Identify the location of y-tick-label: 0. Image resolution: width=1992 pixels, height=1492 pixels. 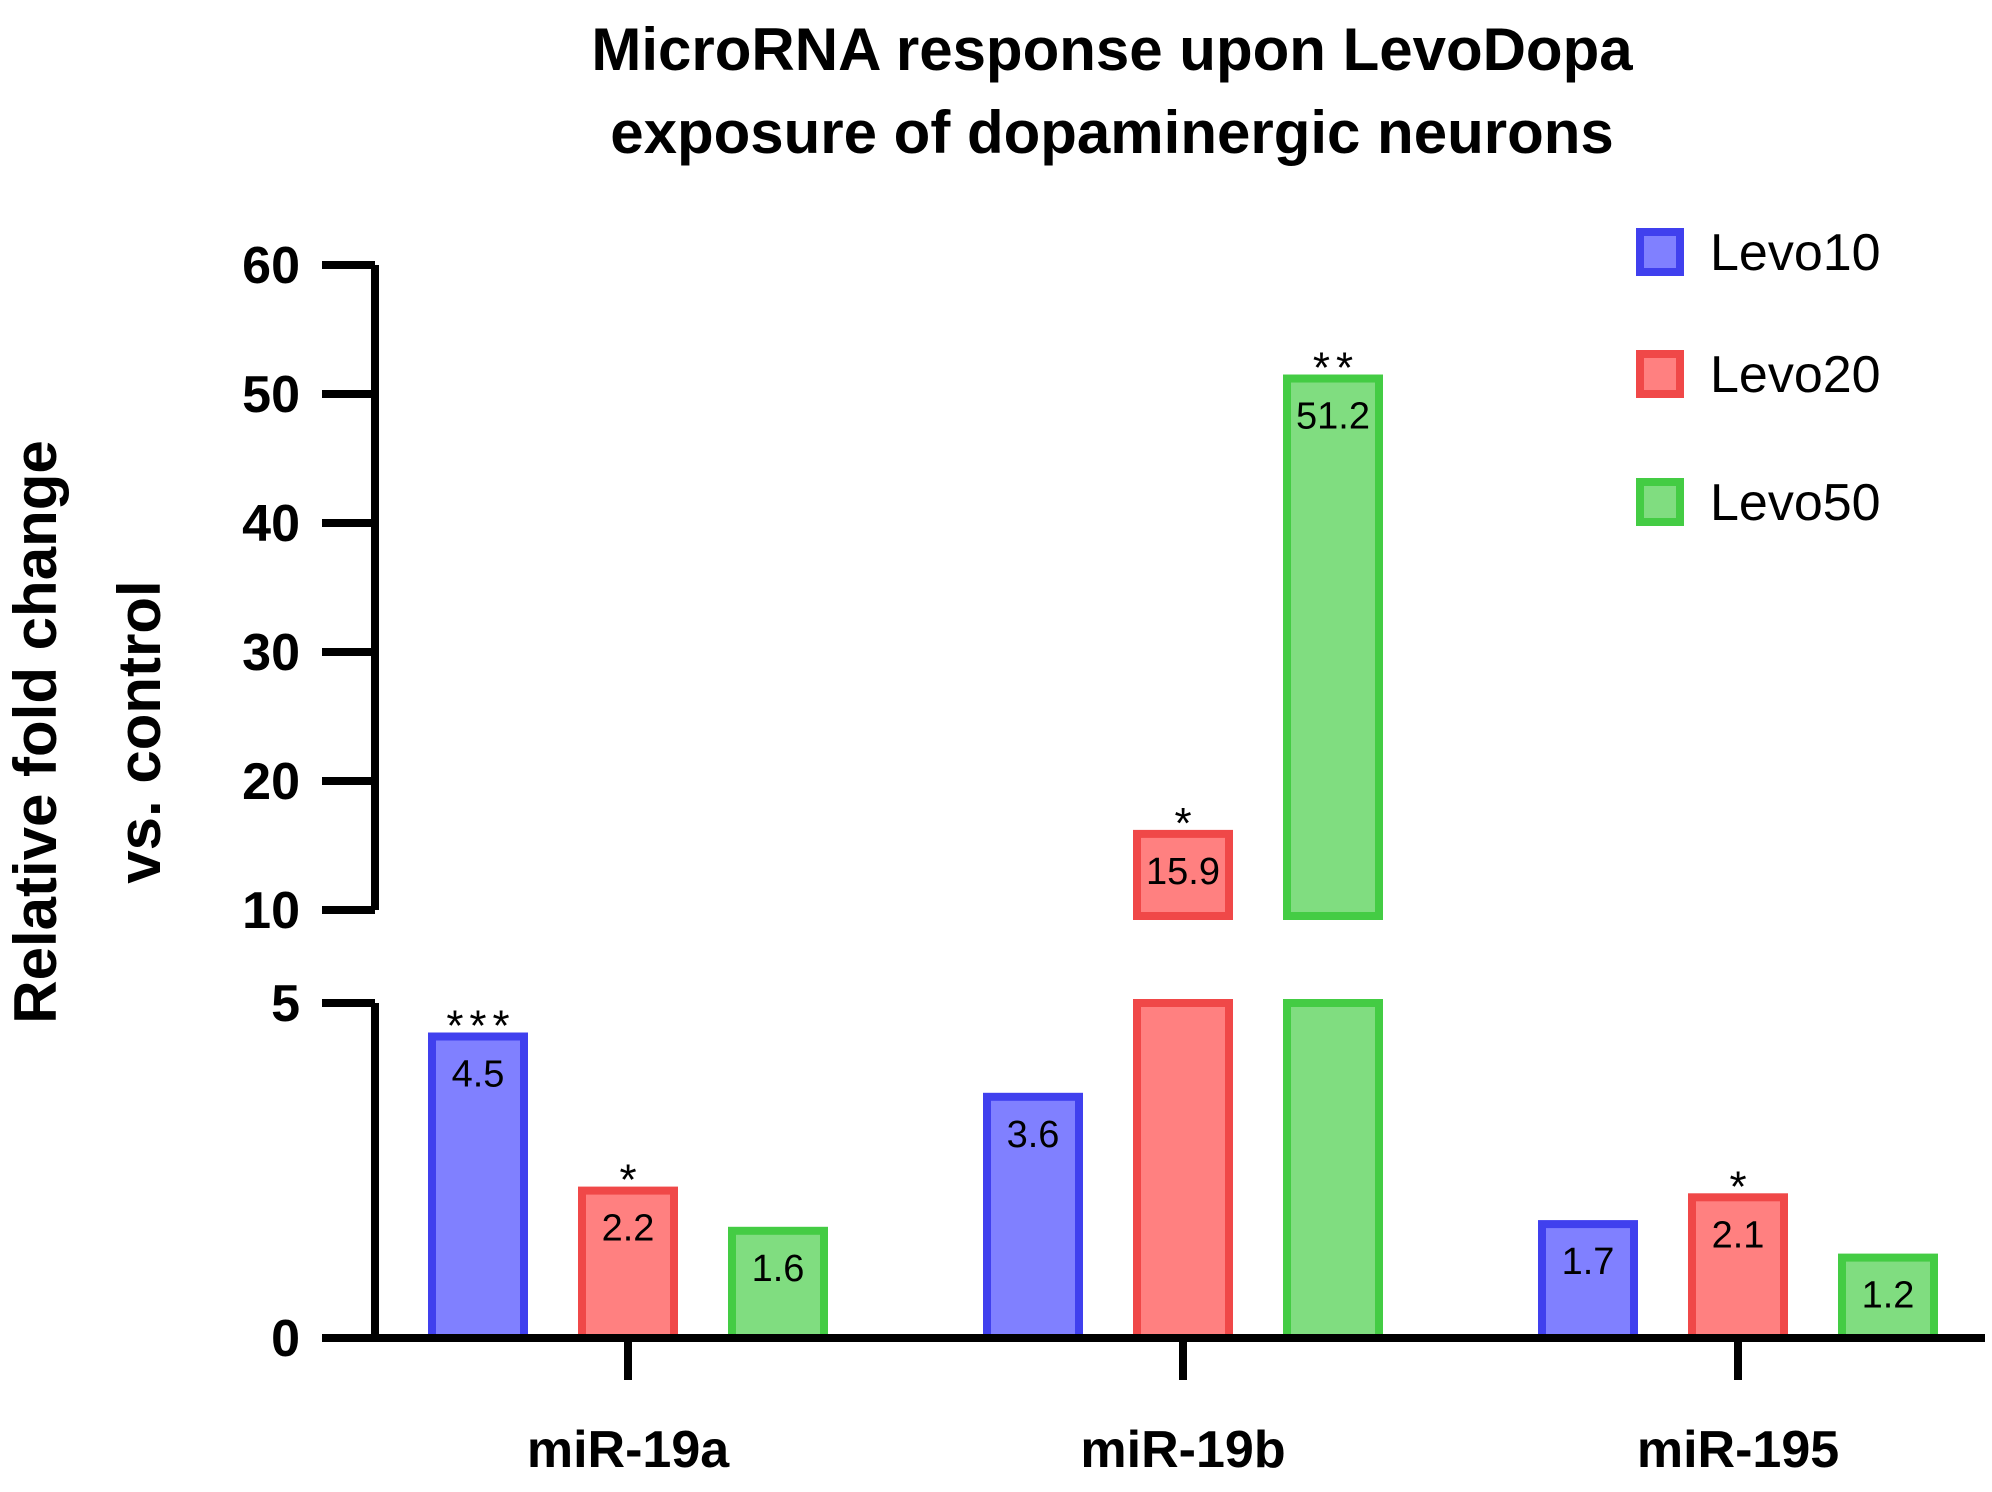
(285, 1339).